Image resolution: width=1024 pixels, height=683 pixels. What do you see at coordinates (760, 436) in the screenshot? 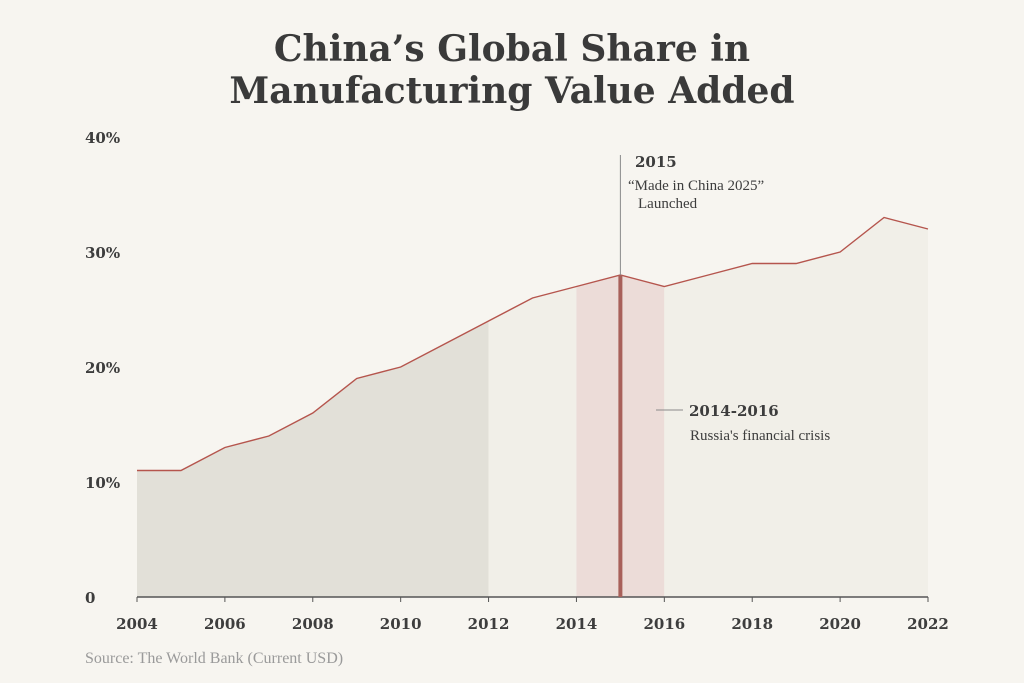
I see `annotation-crisis-line-1: Russia's financial crisis` at bounding box center [760, 436].